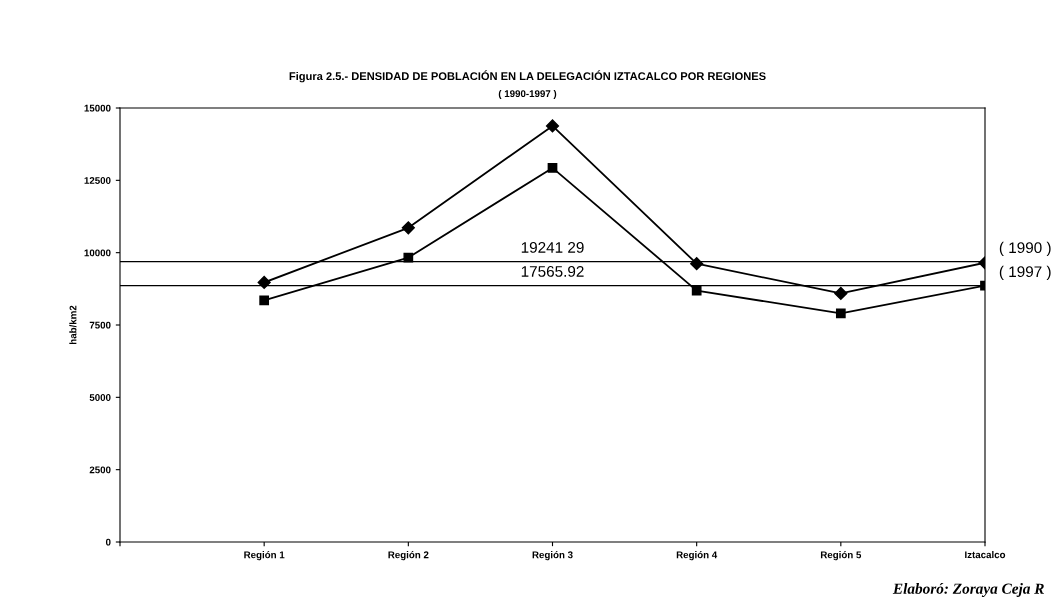 The width and height of the screenshot is (1055, 612). What do you see at coordinates (552, 556) in the screenshot?
I see `x-tick-label: Región 3` at bounding box center [552, 556].